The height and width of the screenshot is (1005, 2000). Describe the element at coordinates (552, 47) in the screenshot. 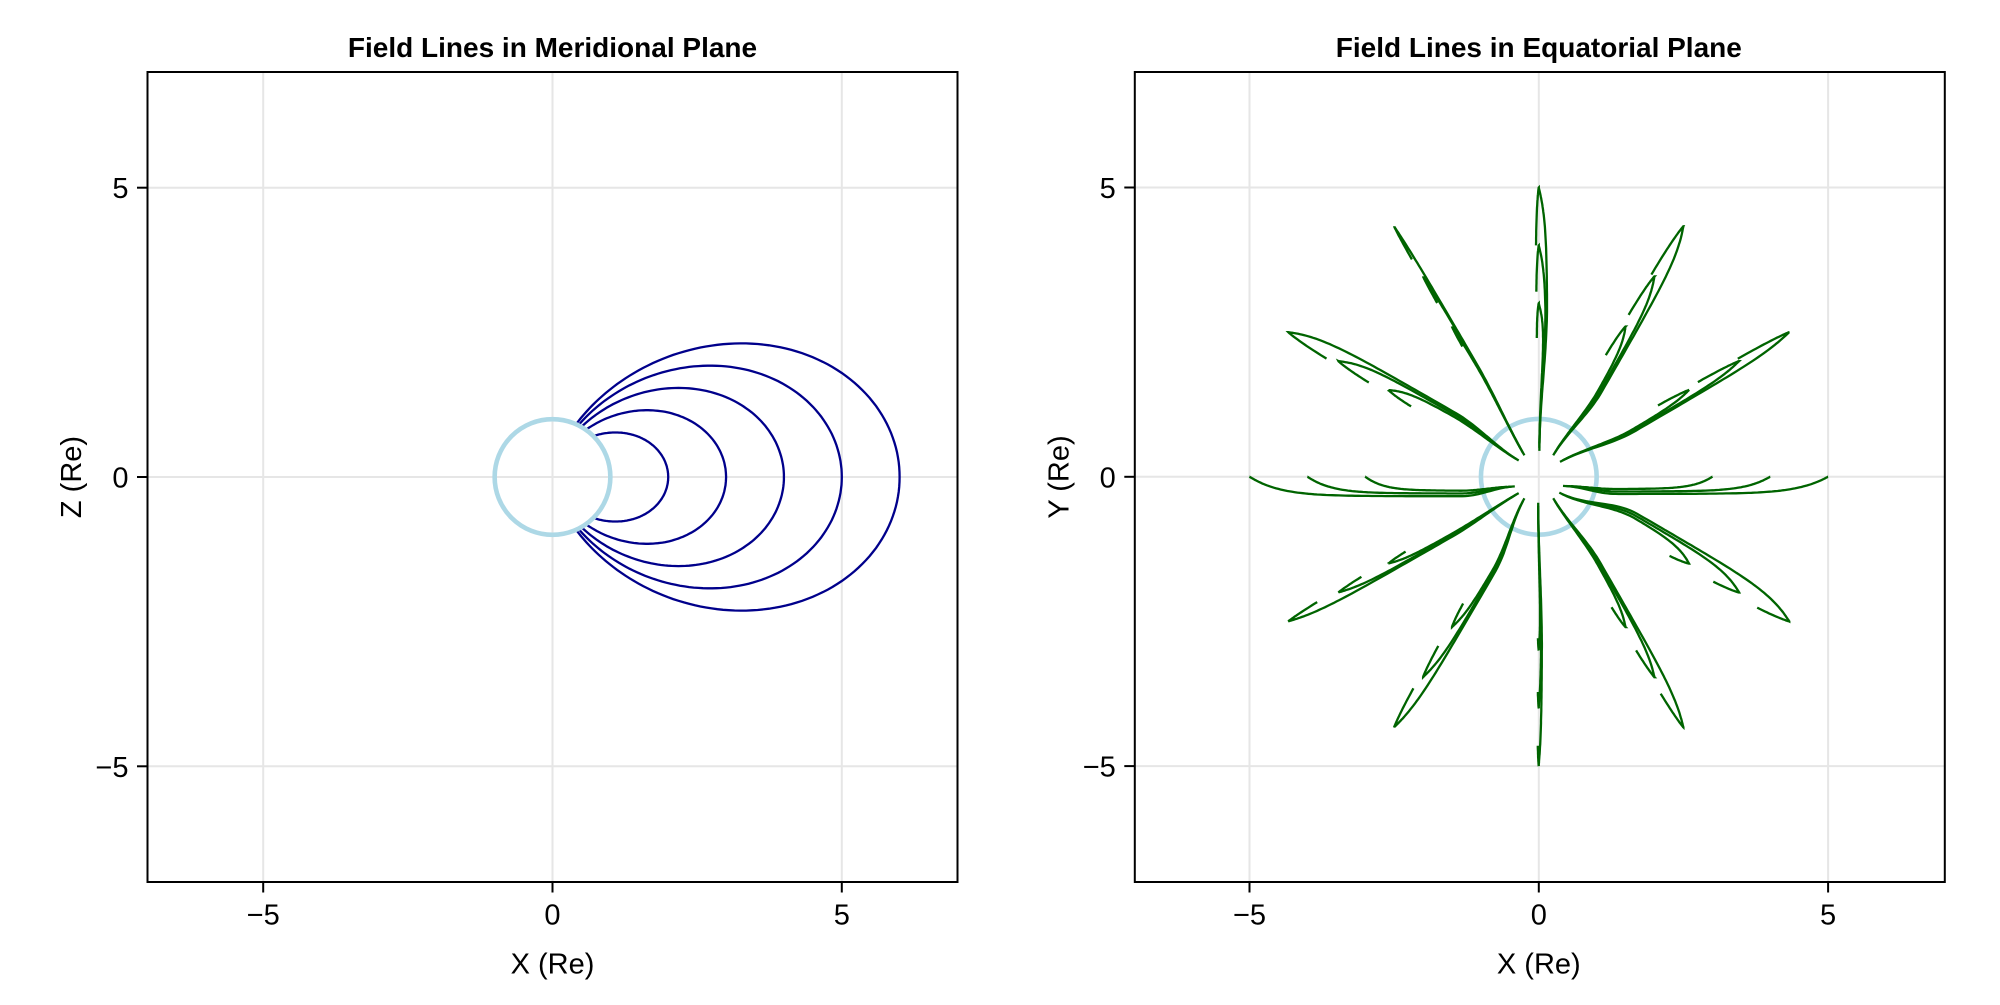

I see `svg-text:Field Lines in Meridional Plan: Field Lines in Meridional Plane` at that location.